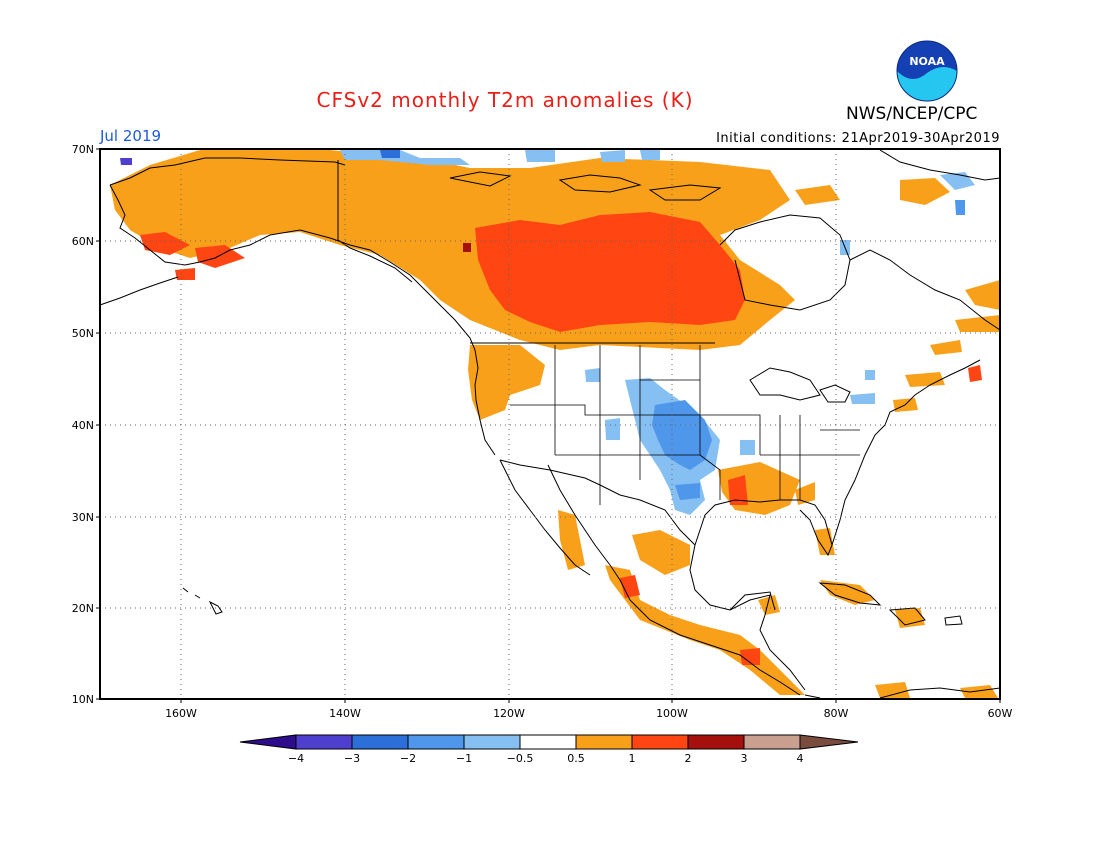  I want to click on lon-label: 100W, so click(672, 713).